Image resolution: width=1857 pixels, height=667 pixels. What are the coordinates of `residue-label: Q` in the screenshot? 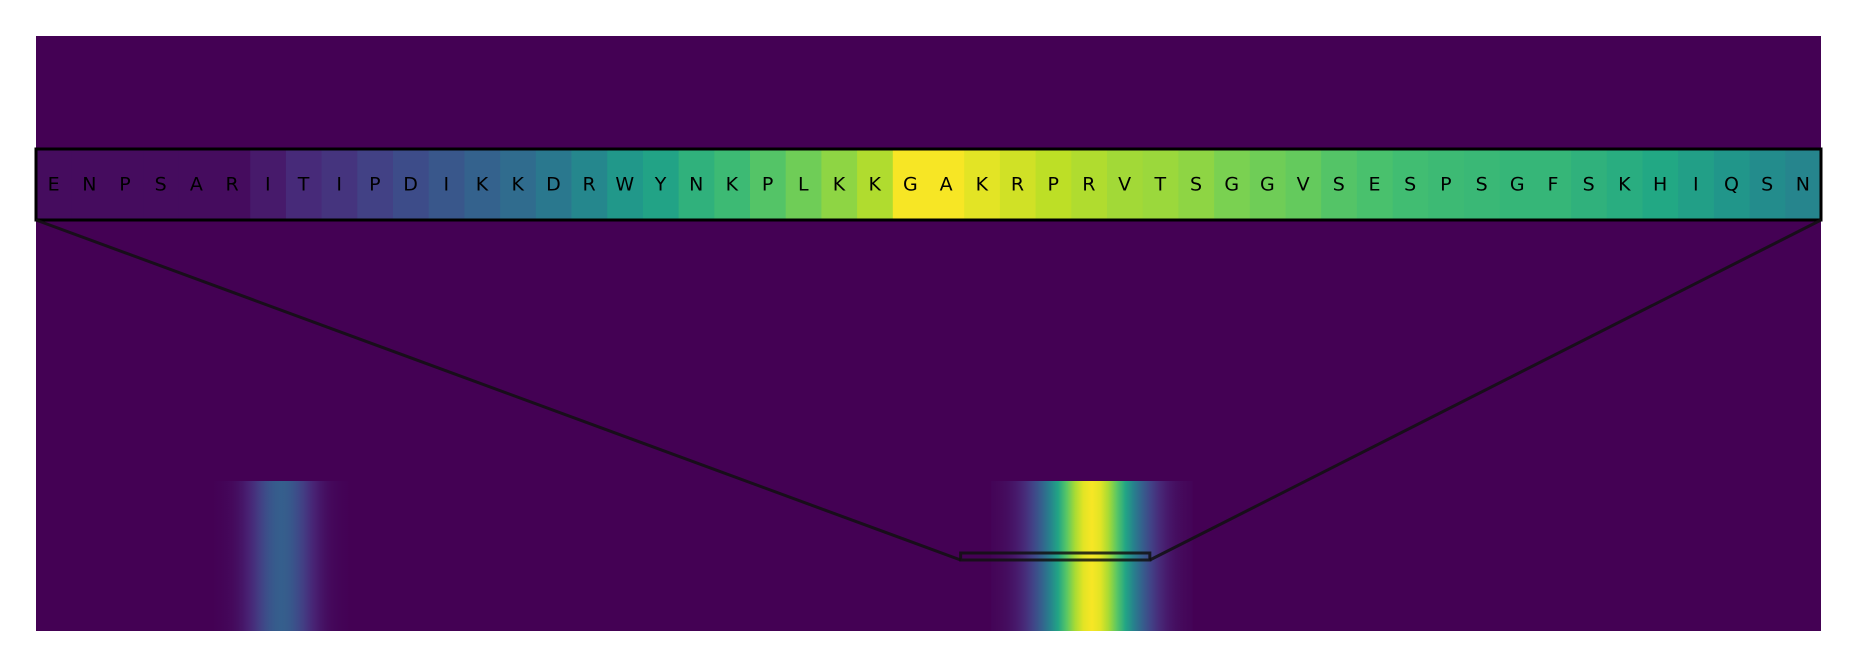 It's located at (1731, 185).